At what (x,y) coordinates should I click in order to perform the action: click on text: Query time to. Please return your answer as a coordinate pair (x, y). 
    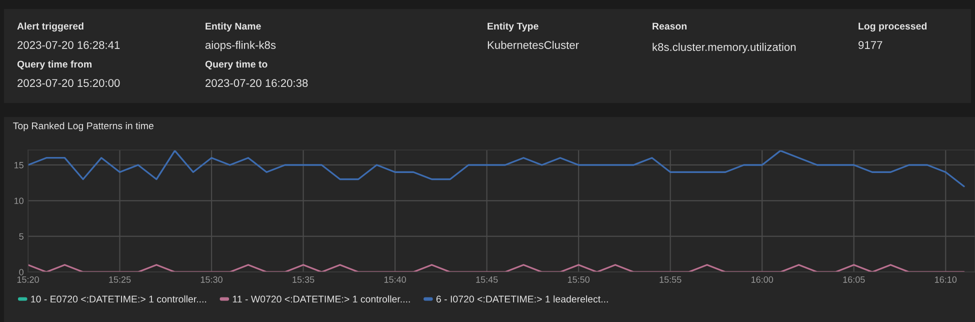
    Looking at the image, I should click on (236, 65).